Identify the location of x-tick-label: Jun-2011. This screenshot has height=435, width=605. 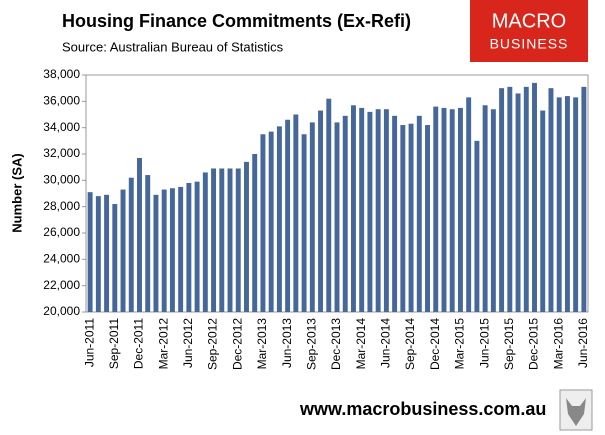
(89, 342).